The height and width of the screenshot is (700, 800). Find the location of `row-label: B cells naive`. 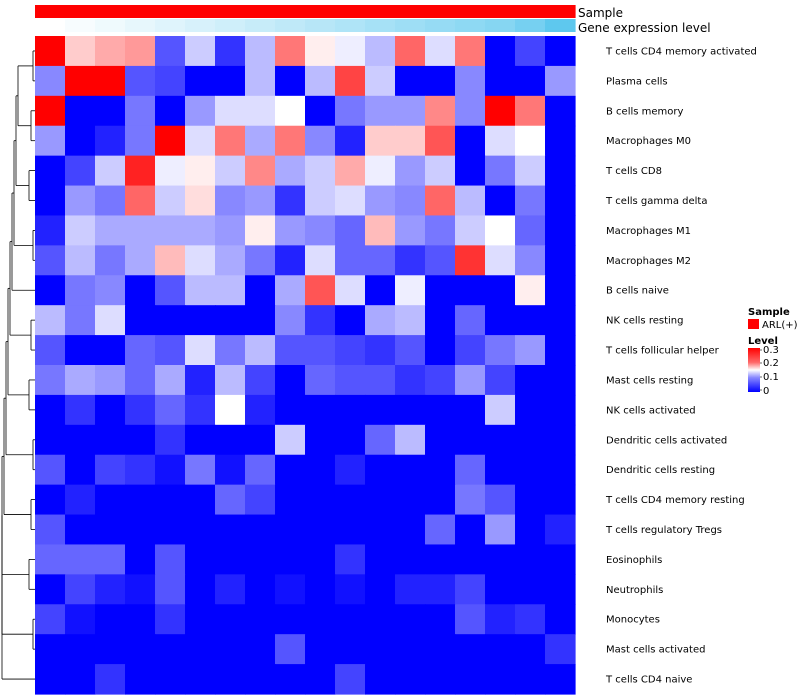

row-label: B cells naive is located at coordinates (637, 291).